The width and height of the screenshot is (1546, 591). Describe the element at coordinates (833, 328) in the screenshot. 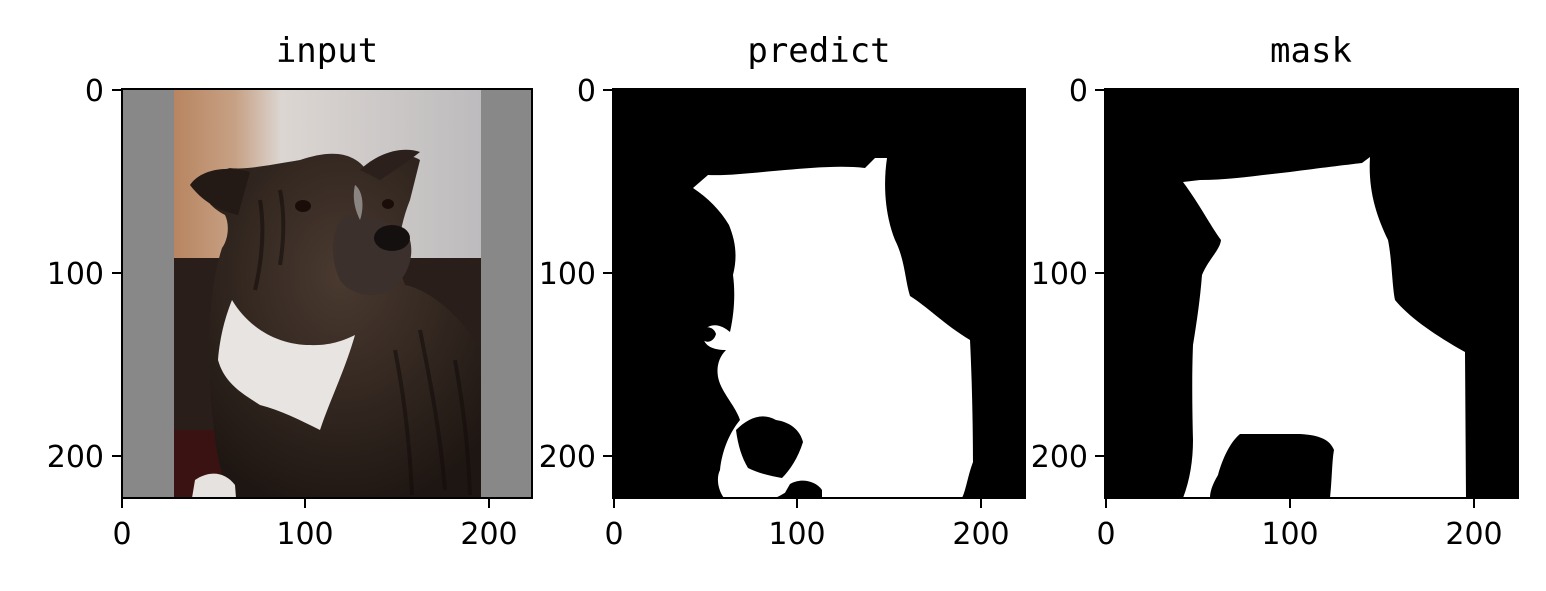

I see `predict-foreground` at that location.